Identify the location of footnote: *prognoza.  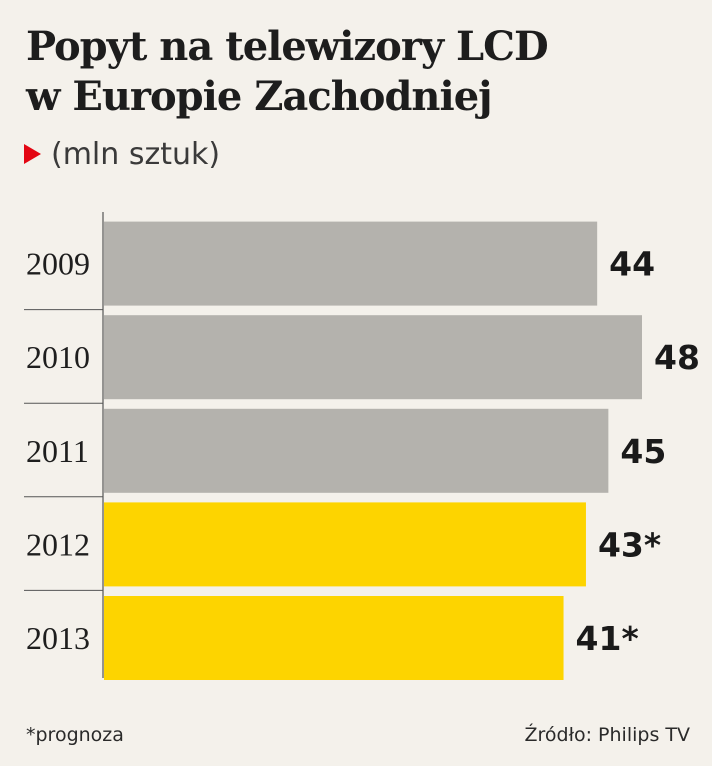
(75, 735).